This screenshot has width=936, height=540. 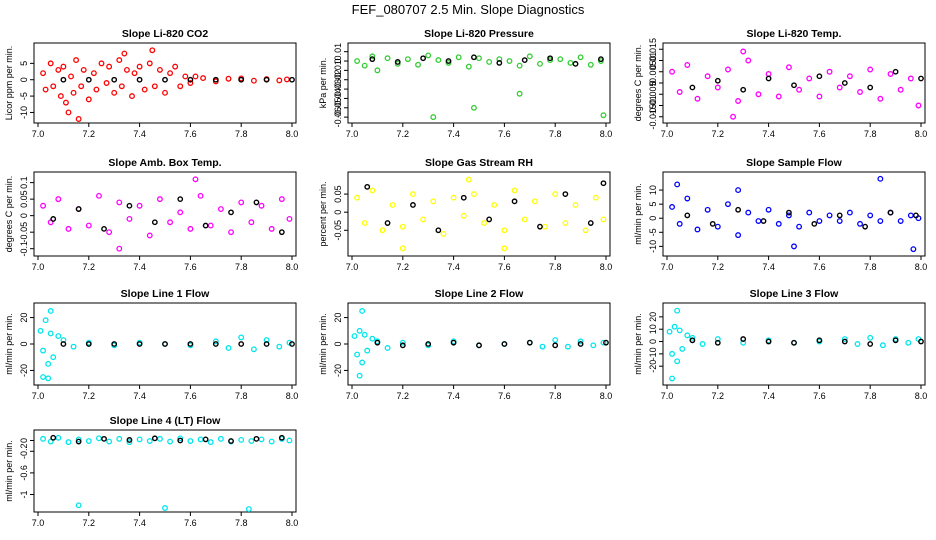 I want to click on y-tick-label: -10, so click(x=653, y=353).